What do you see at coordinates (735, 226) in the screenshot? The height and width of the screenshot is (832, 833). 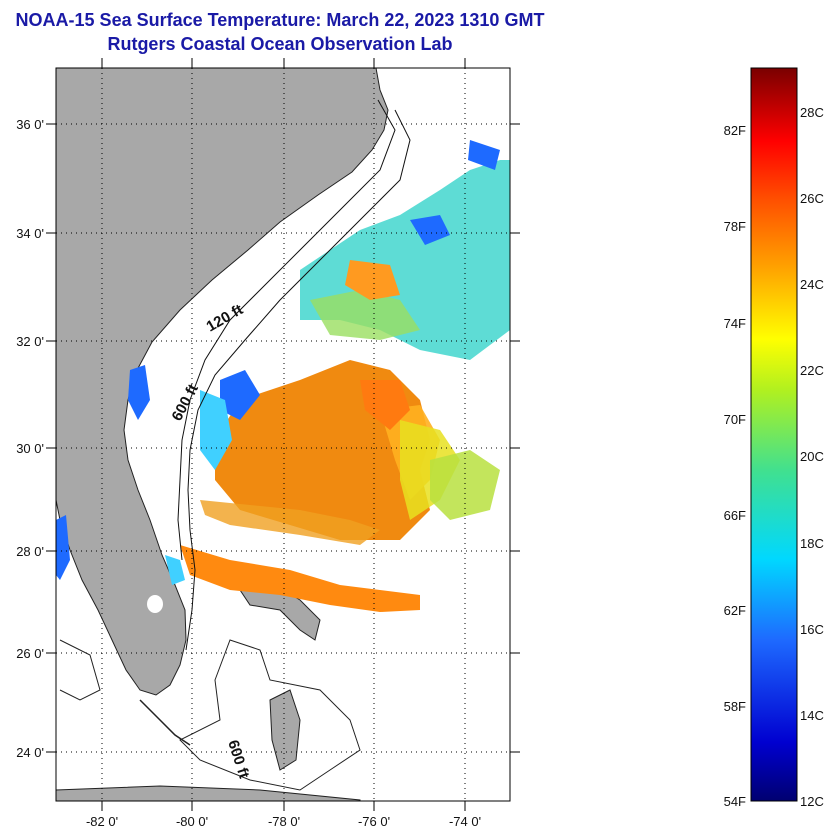 I see `colorbar-f-label: 78F` at bounding box center [735, 226].